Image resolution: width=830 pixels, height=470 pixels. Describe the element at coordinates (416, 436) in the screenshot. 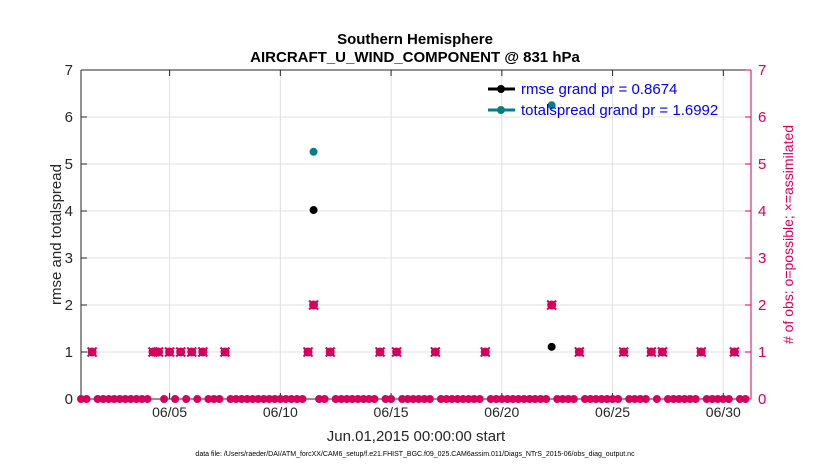

I see `x-axis-label: Jun.01,2015 00:00:00 start` at that location.